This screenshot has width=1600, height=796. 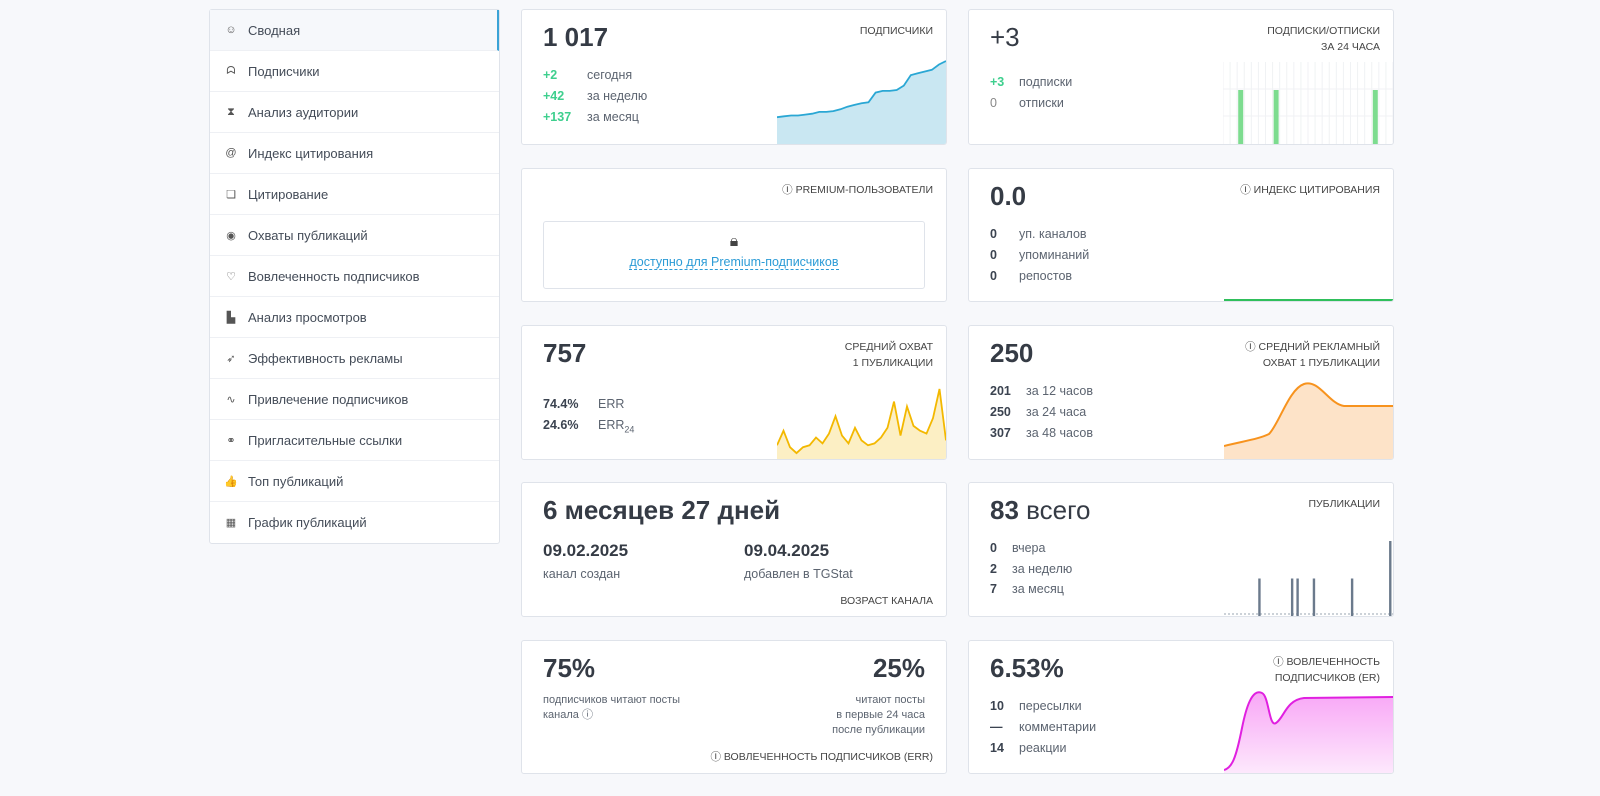 I want to click on sidebar-item: ☺ Сводная, so click(x=354, y=30).